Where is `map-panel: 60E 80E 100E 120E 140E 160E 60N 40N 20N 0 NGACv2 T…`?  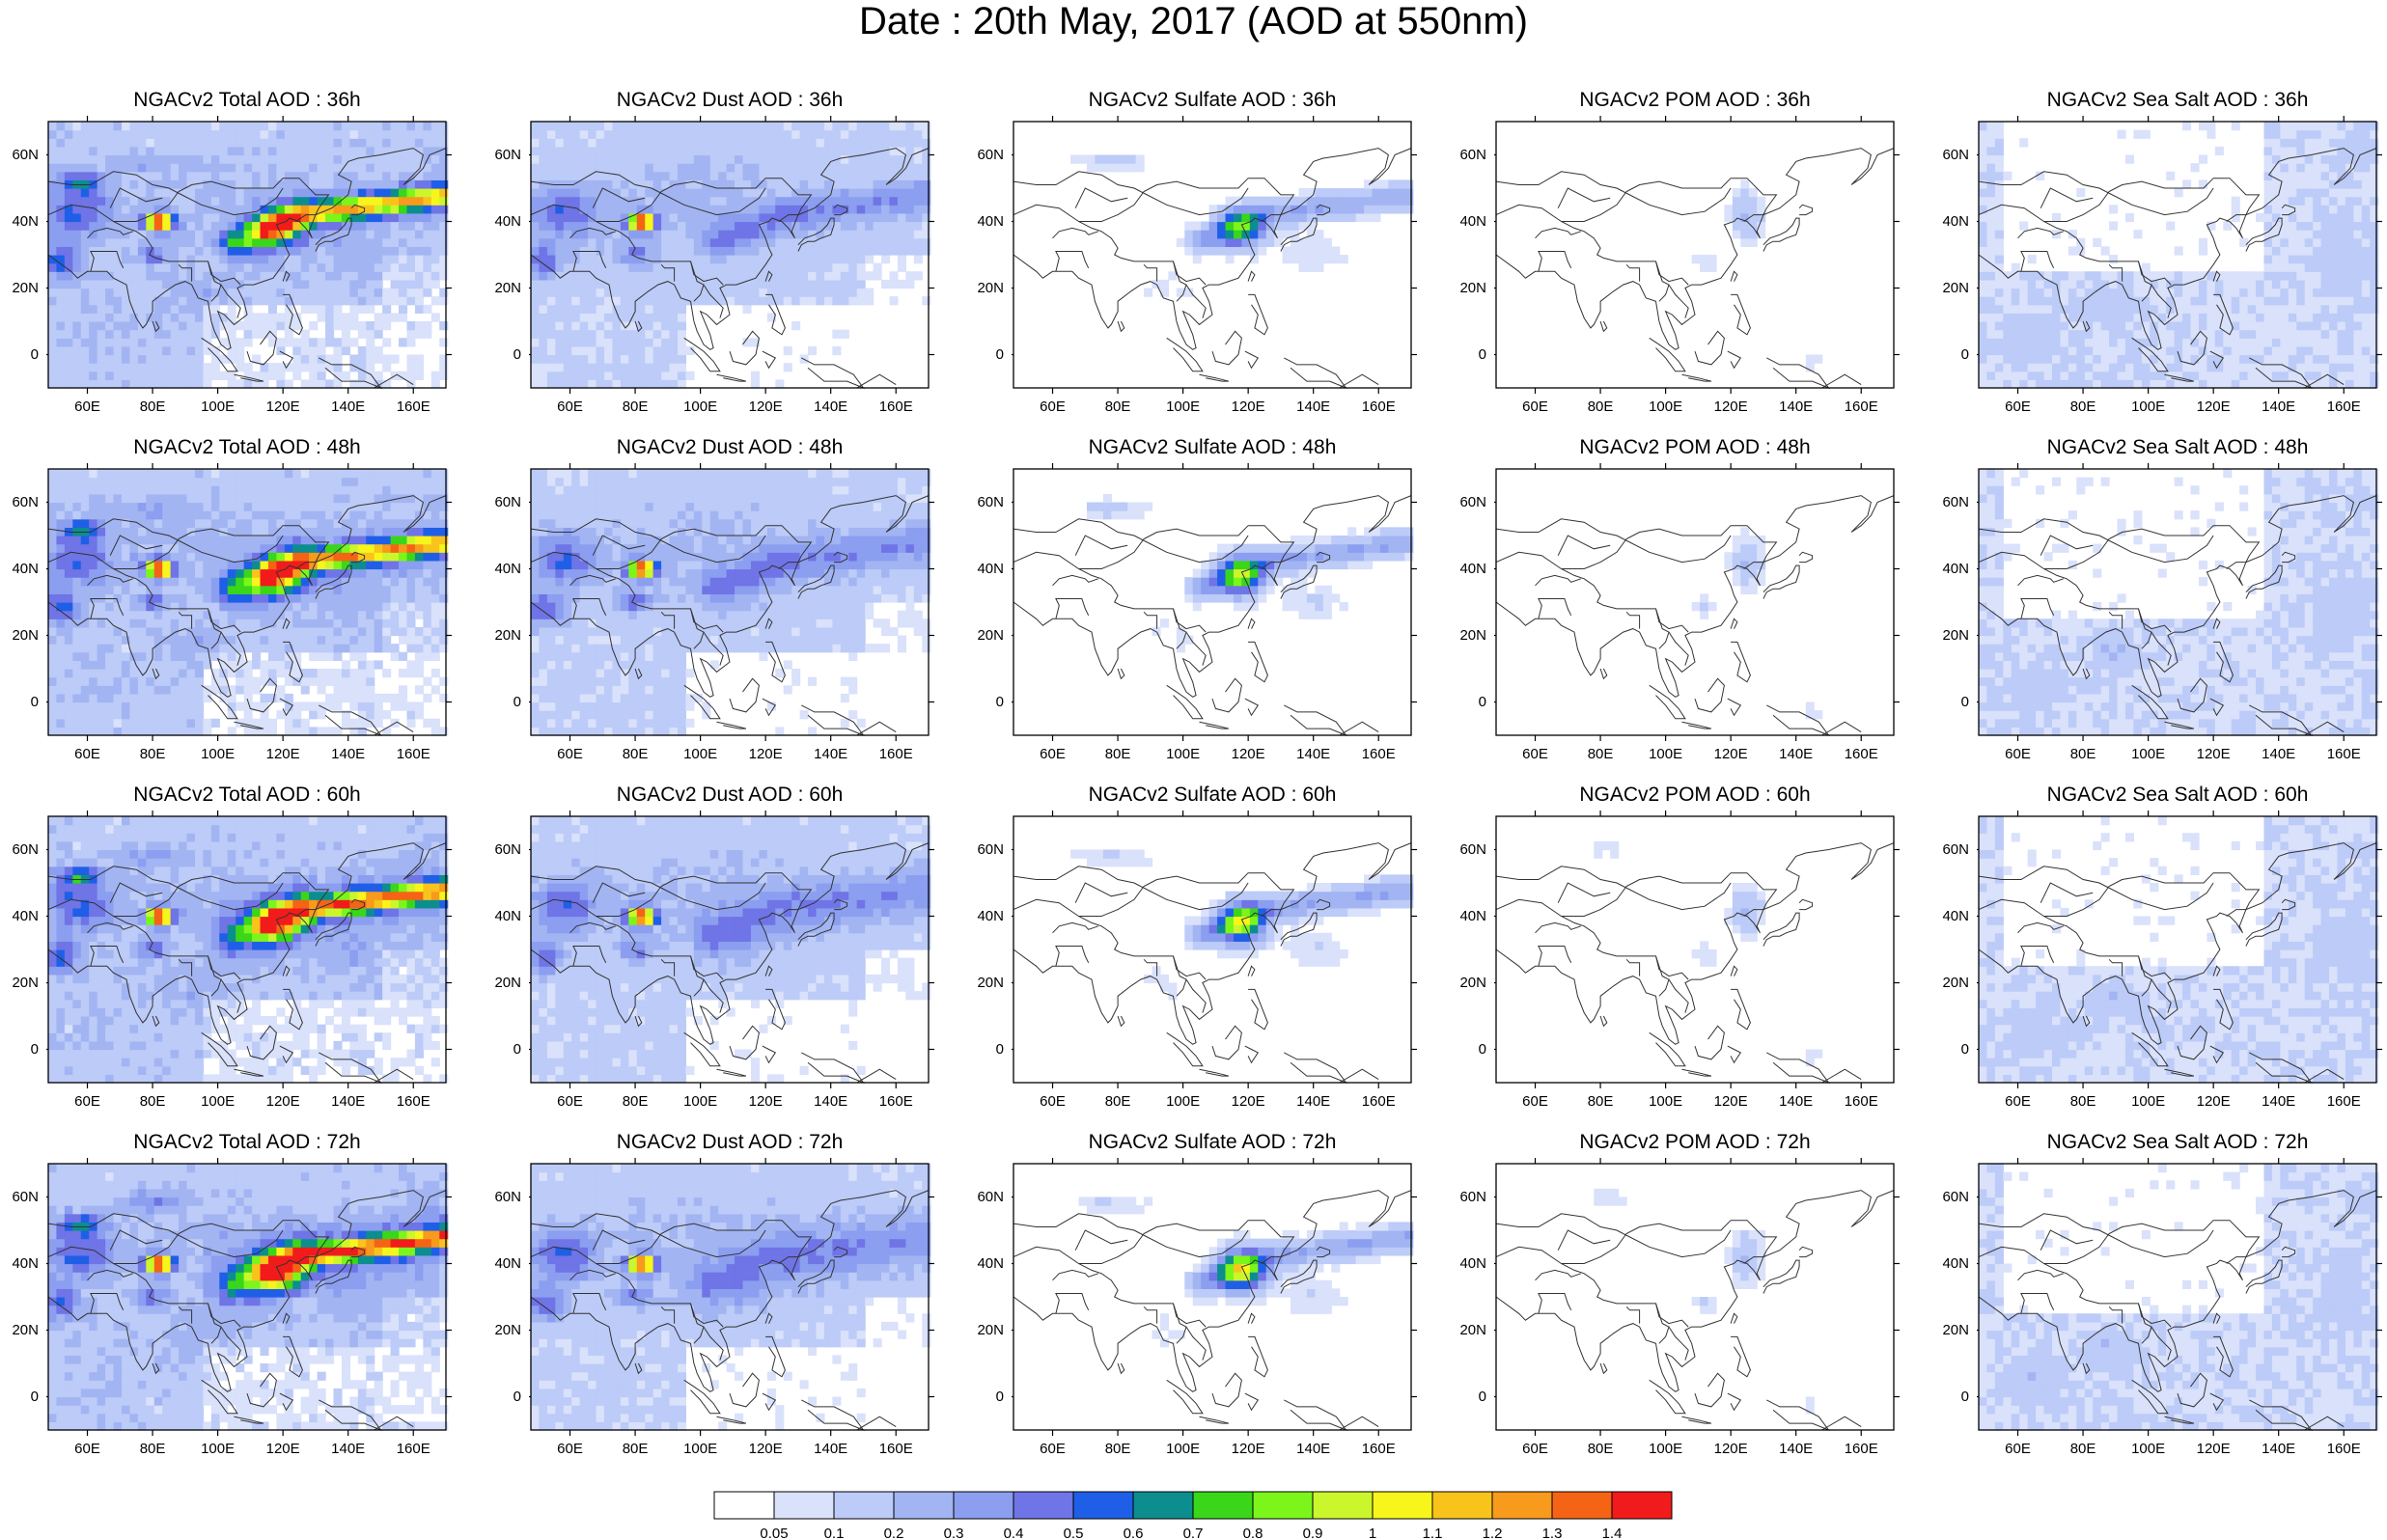 map-panel: 60E 80E 100E 120E 140E 160E 60N 40N 20N 0 NGACv2 T… is located at coordinates (256, 251).